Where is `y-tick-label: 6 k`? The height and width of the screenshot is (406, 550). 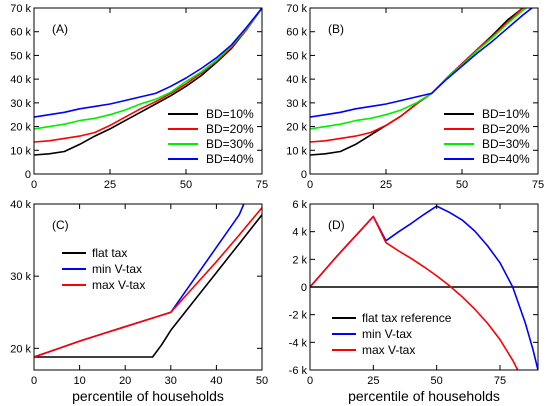 y-tick-label: 6 k is located at coordinates (299, 205).